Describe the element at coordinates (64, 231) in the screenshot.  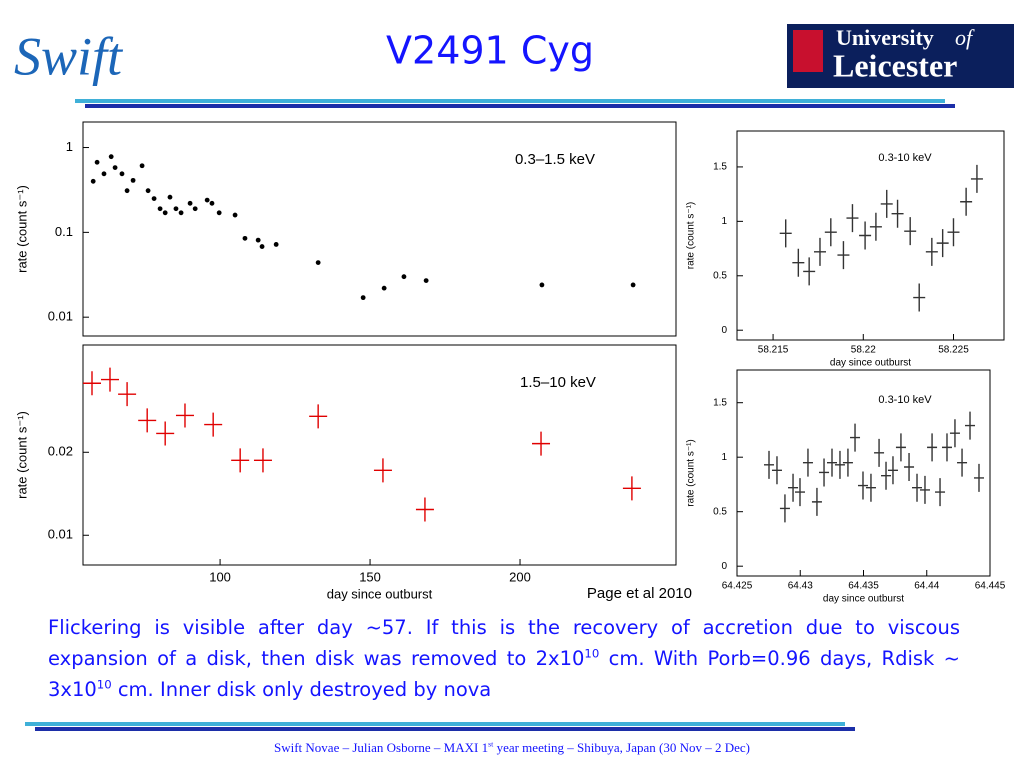
I see `y-tick-label: 0.1` at that location.